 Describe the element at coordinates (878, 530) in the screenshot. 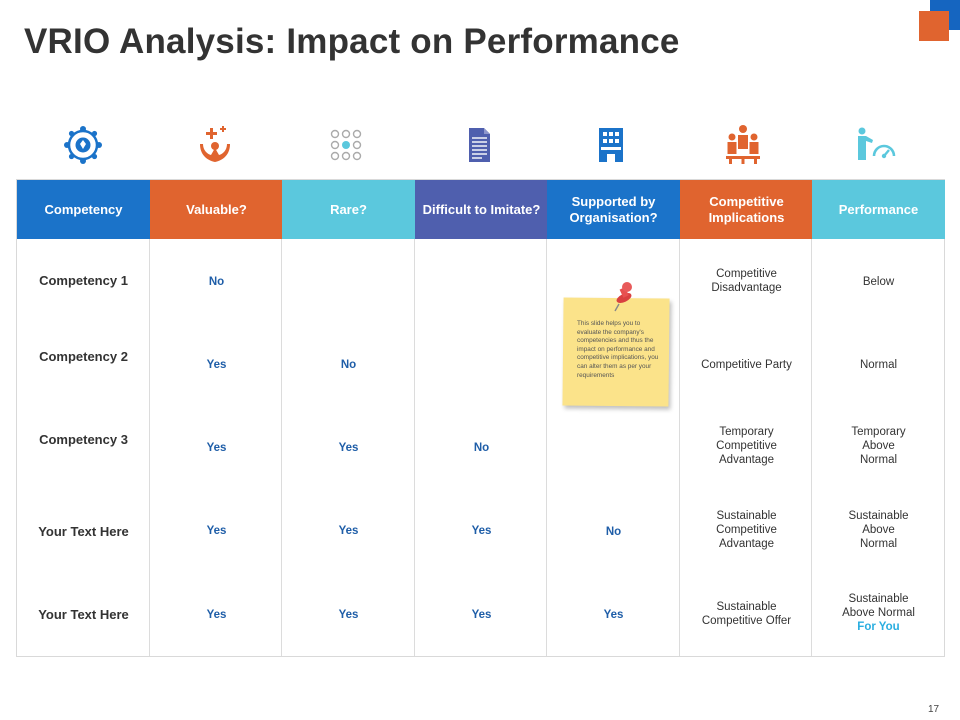

I see `row-4-performance: Sustainable Above Normal` at that location.